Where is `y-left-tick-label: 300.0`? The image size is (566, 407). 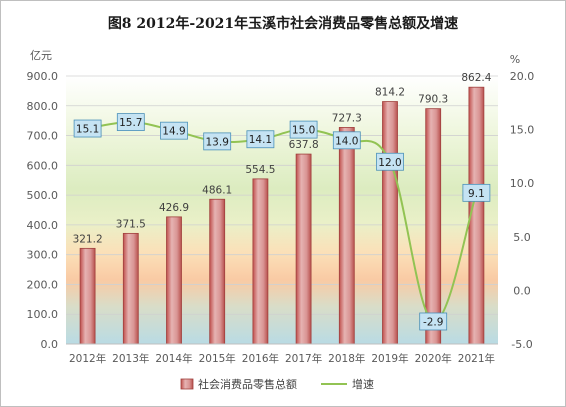 y-left-tick-label: 300.0 is located at coordinates (43, 255).